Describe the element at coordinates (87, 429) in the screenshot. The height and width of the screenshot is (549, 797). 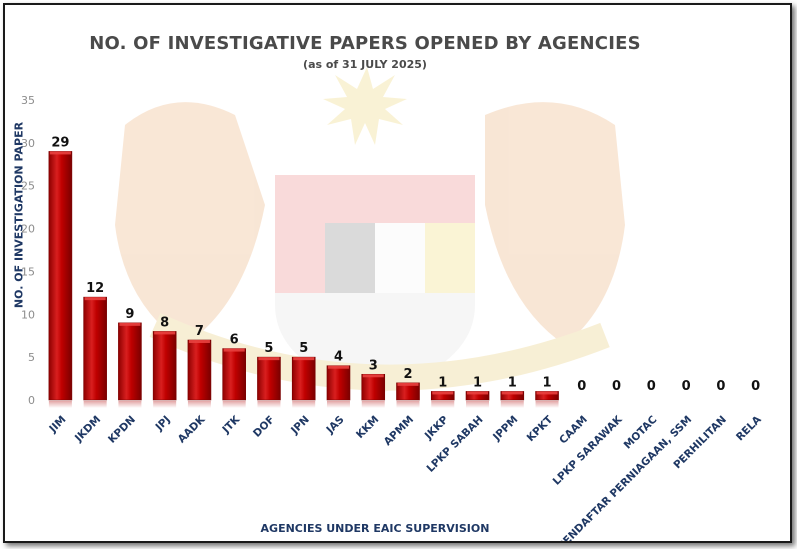
I see `category-label: JKDM` at that location.